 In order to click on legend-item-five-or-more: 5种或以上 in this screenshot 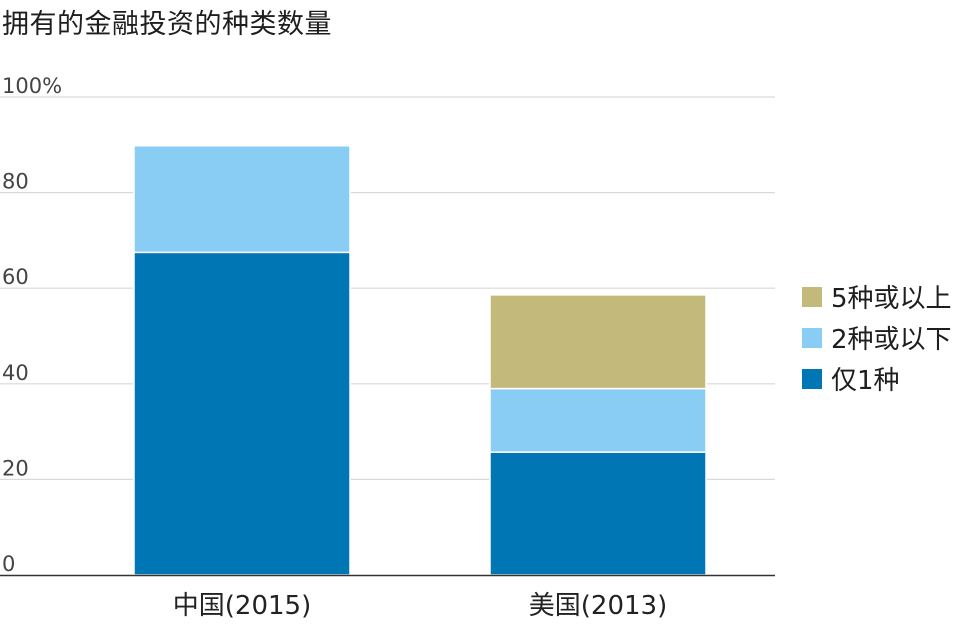, I will do `click(877, 296)`.